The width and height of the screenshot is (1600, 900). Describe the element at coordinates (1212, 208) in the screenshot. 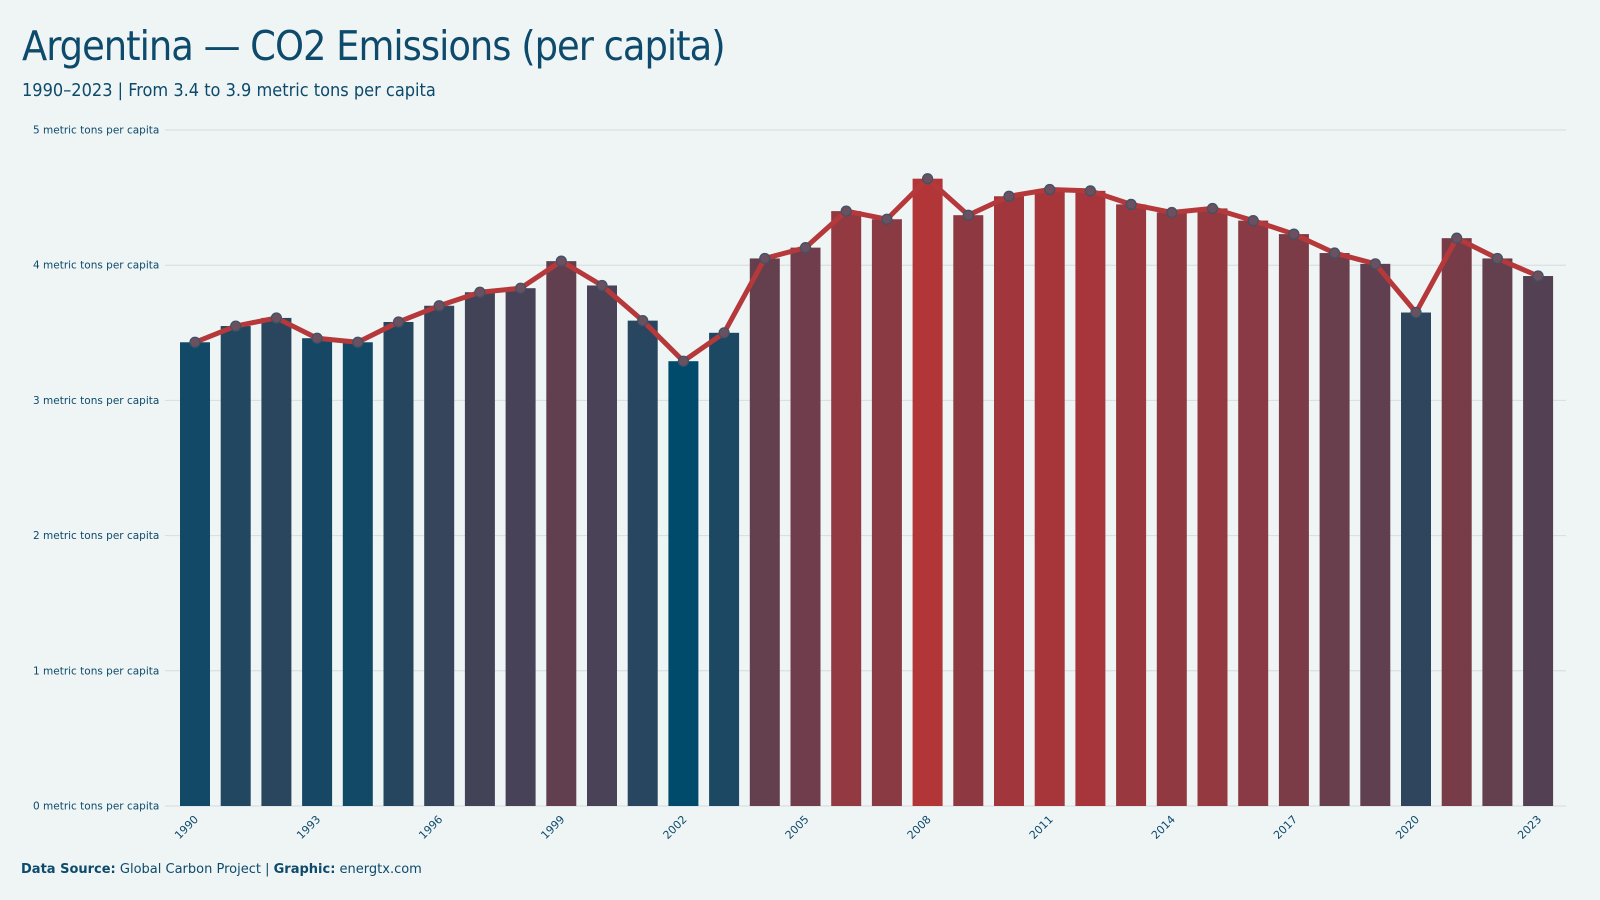

I see `point-2015` at that location.